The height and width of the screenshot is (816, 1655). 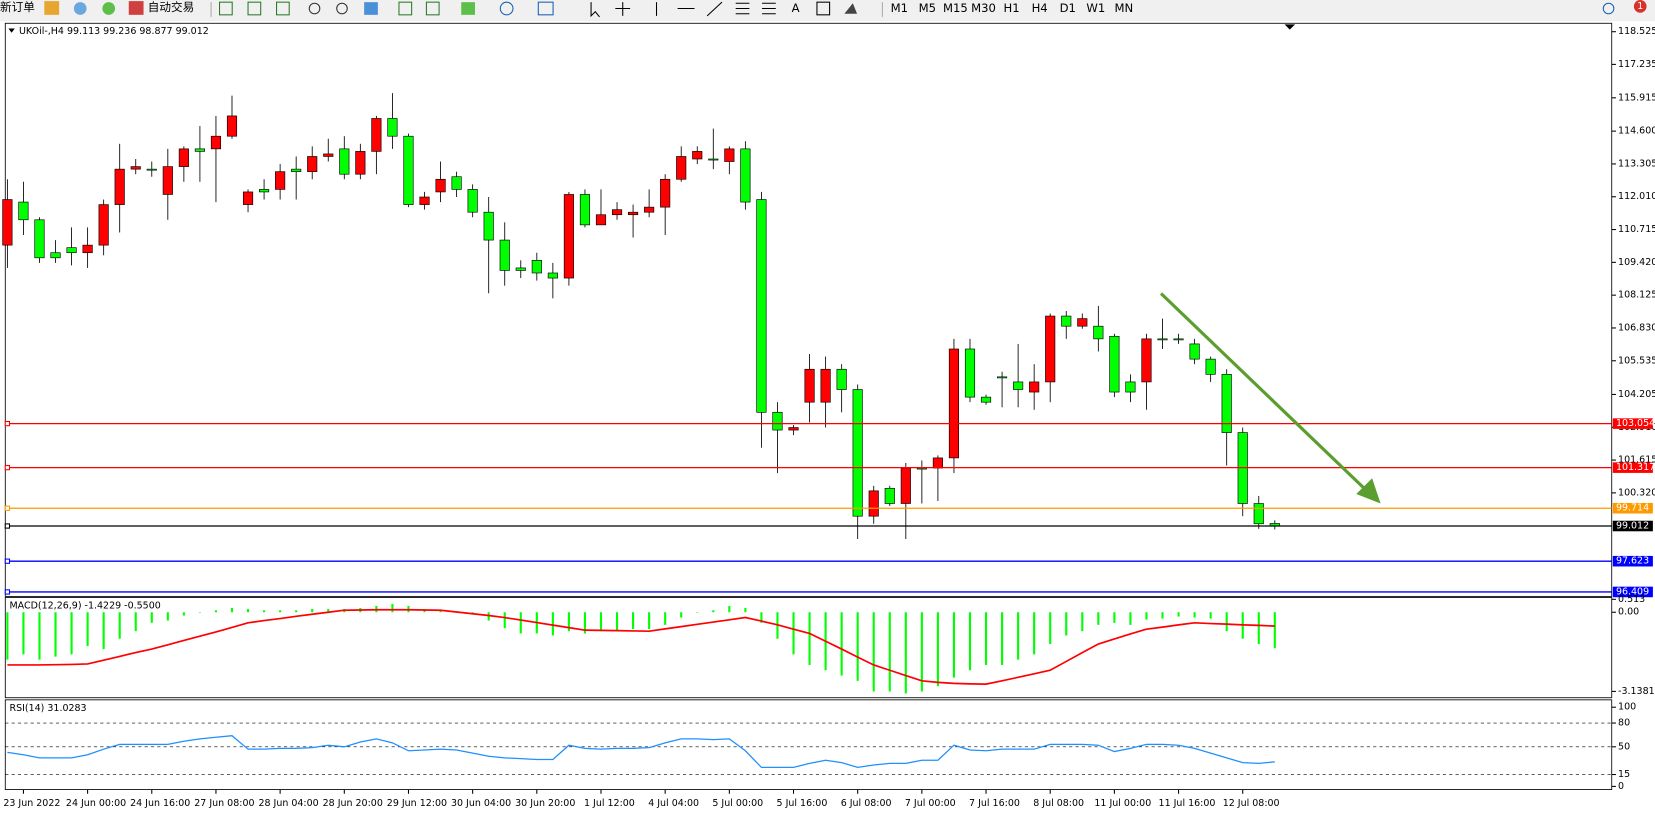 I want to click on auto-trading-button: 自动交易, so click(x=171, y=7).